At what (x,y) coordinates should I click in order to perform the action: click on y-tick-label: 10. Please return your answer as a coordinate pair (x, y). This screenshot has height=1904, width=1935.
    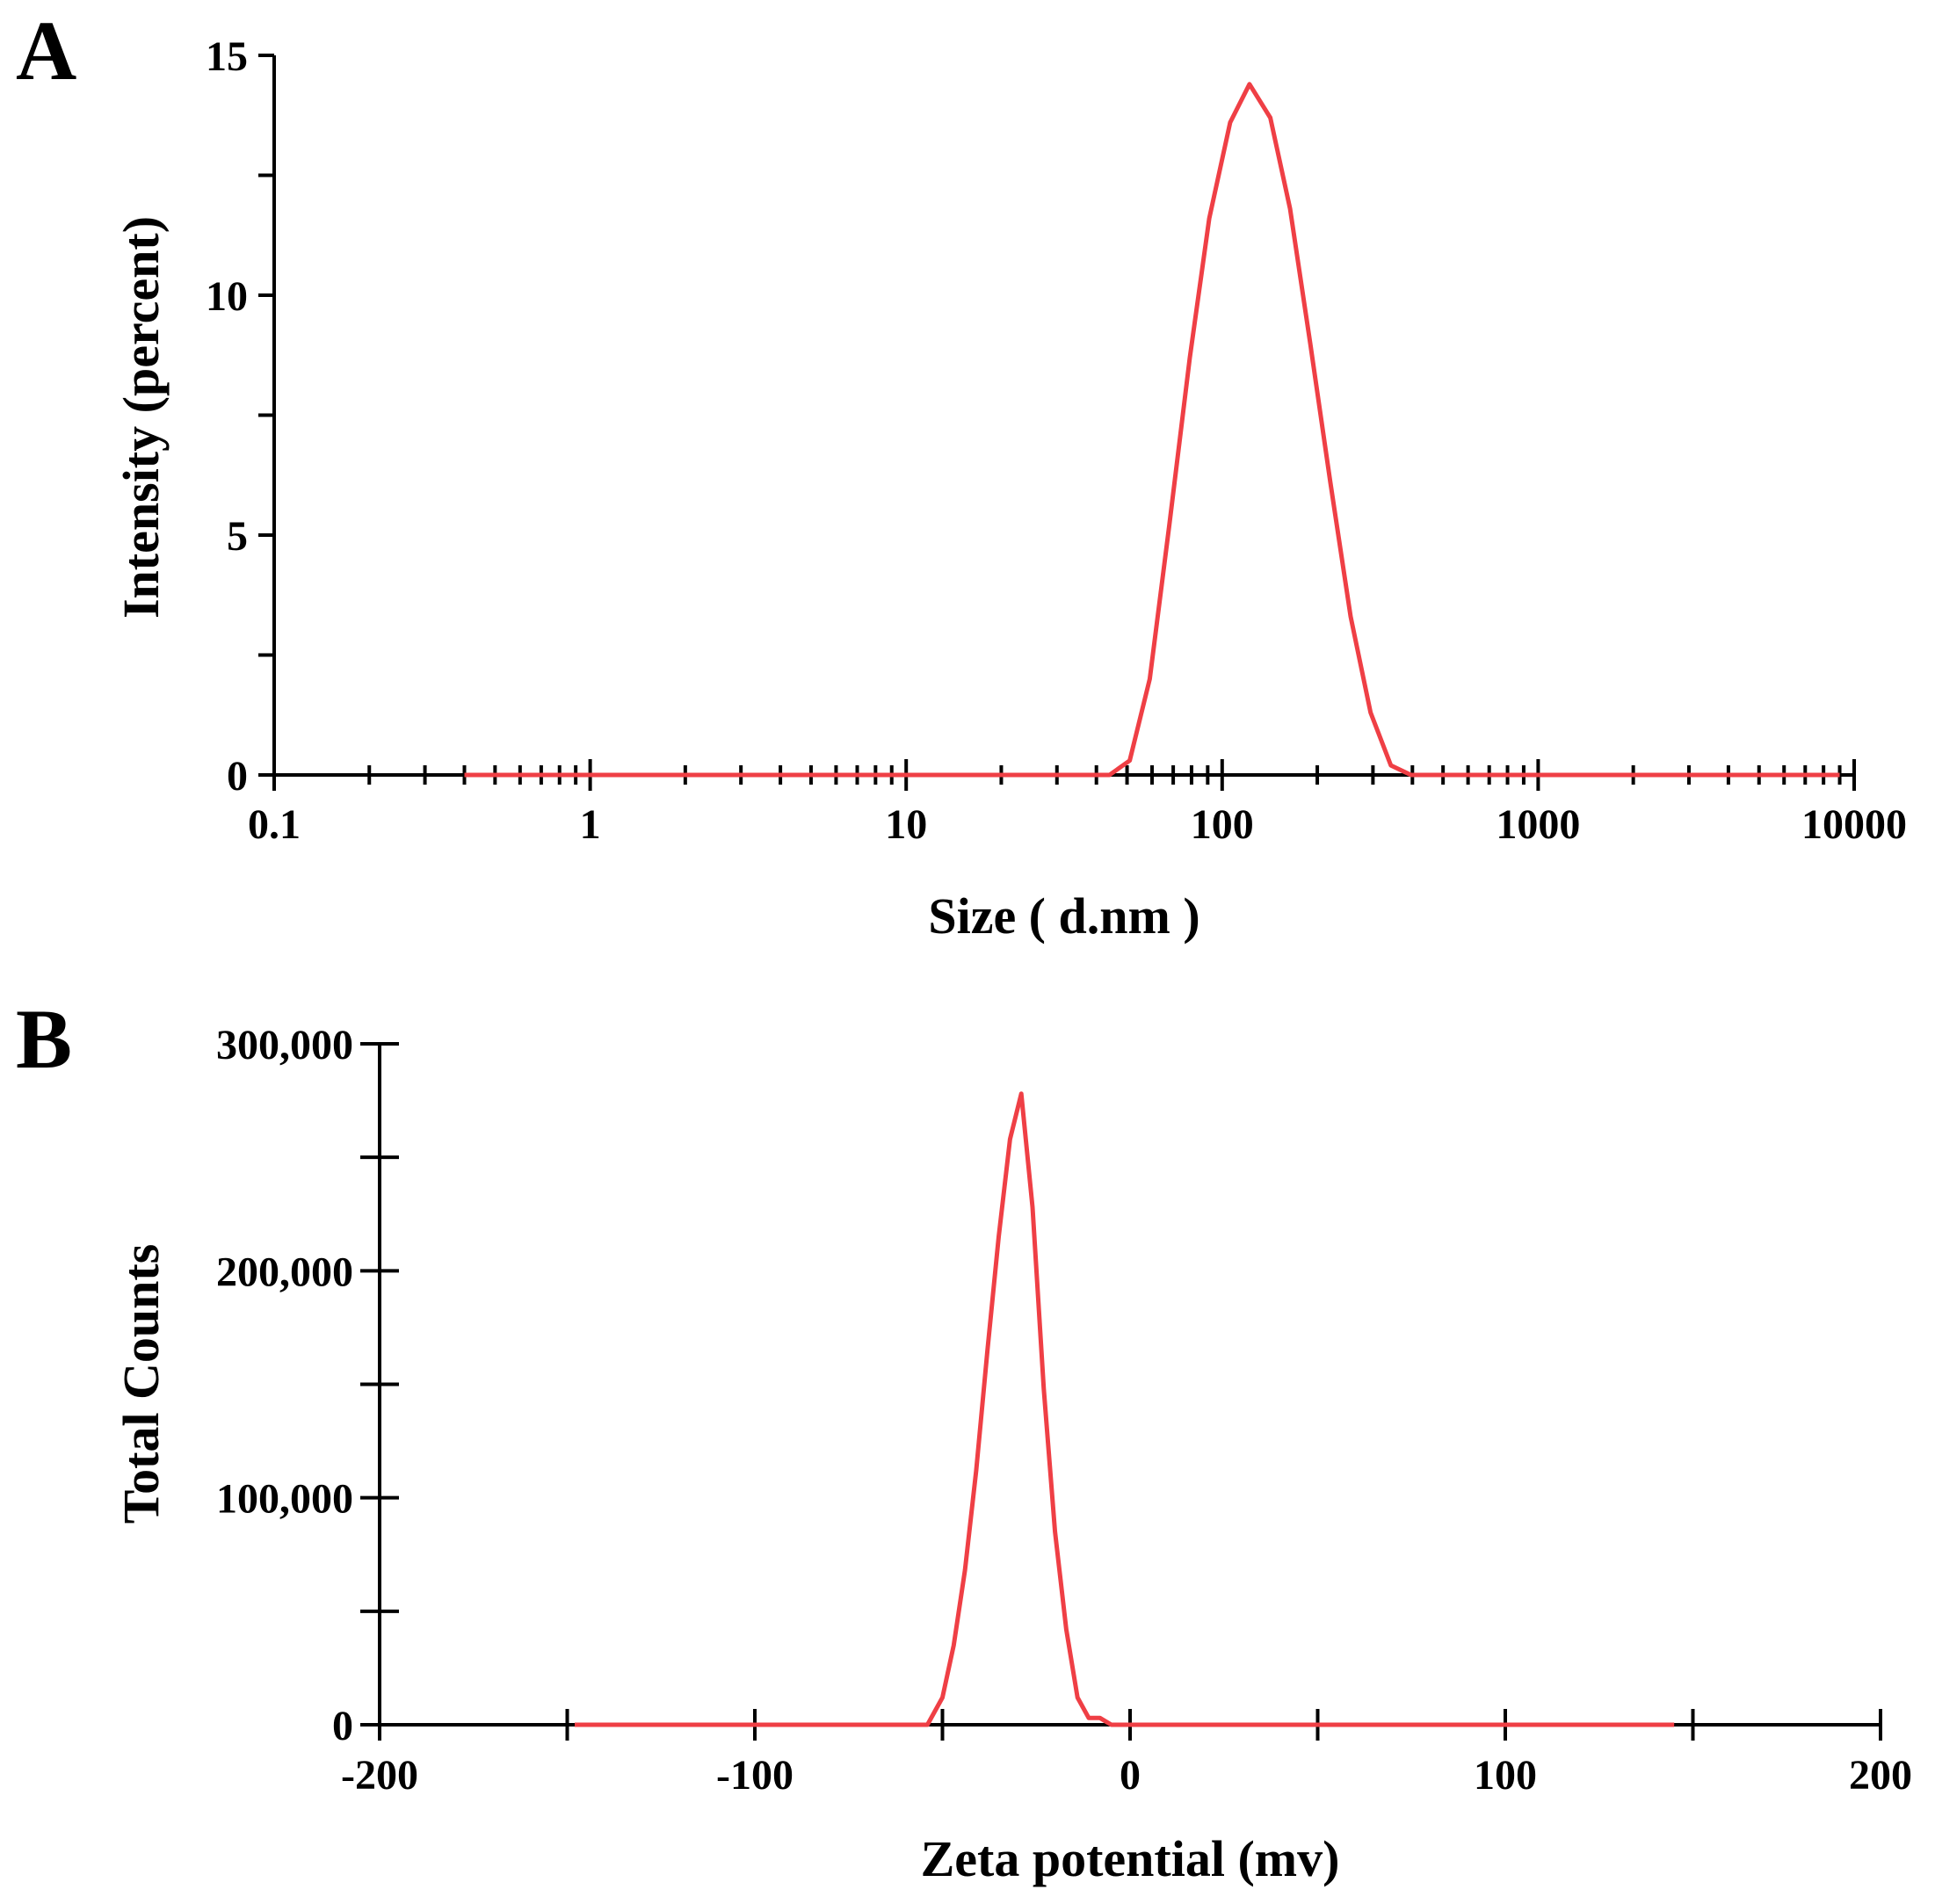
    Looking at the image, I should click on (227, 296).